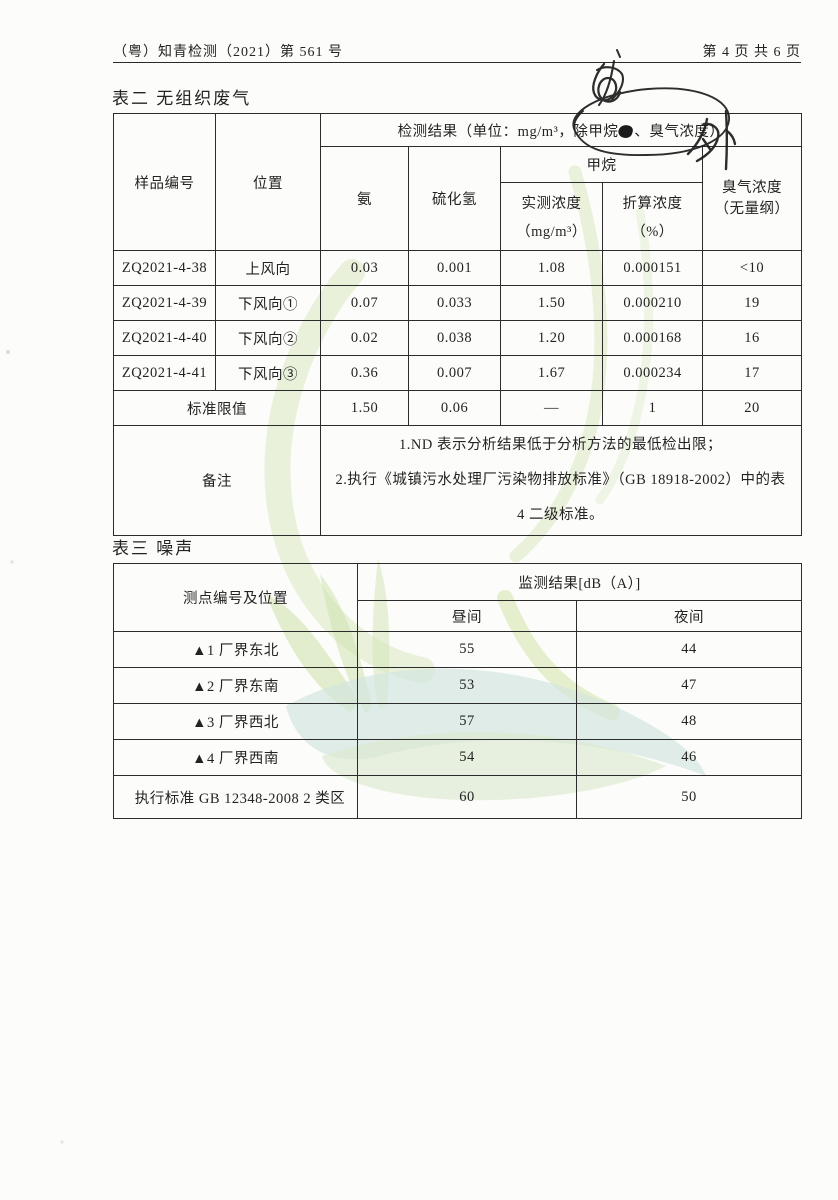 This screenshot has width=838, height=1200. I want to click on table-row: ▲1 厂界东北 55 44, so click(457, 649).